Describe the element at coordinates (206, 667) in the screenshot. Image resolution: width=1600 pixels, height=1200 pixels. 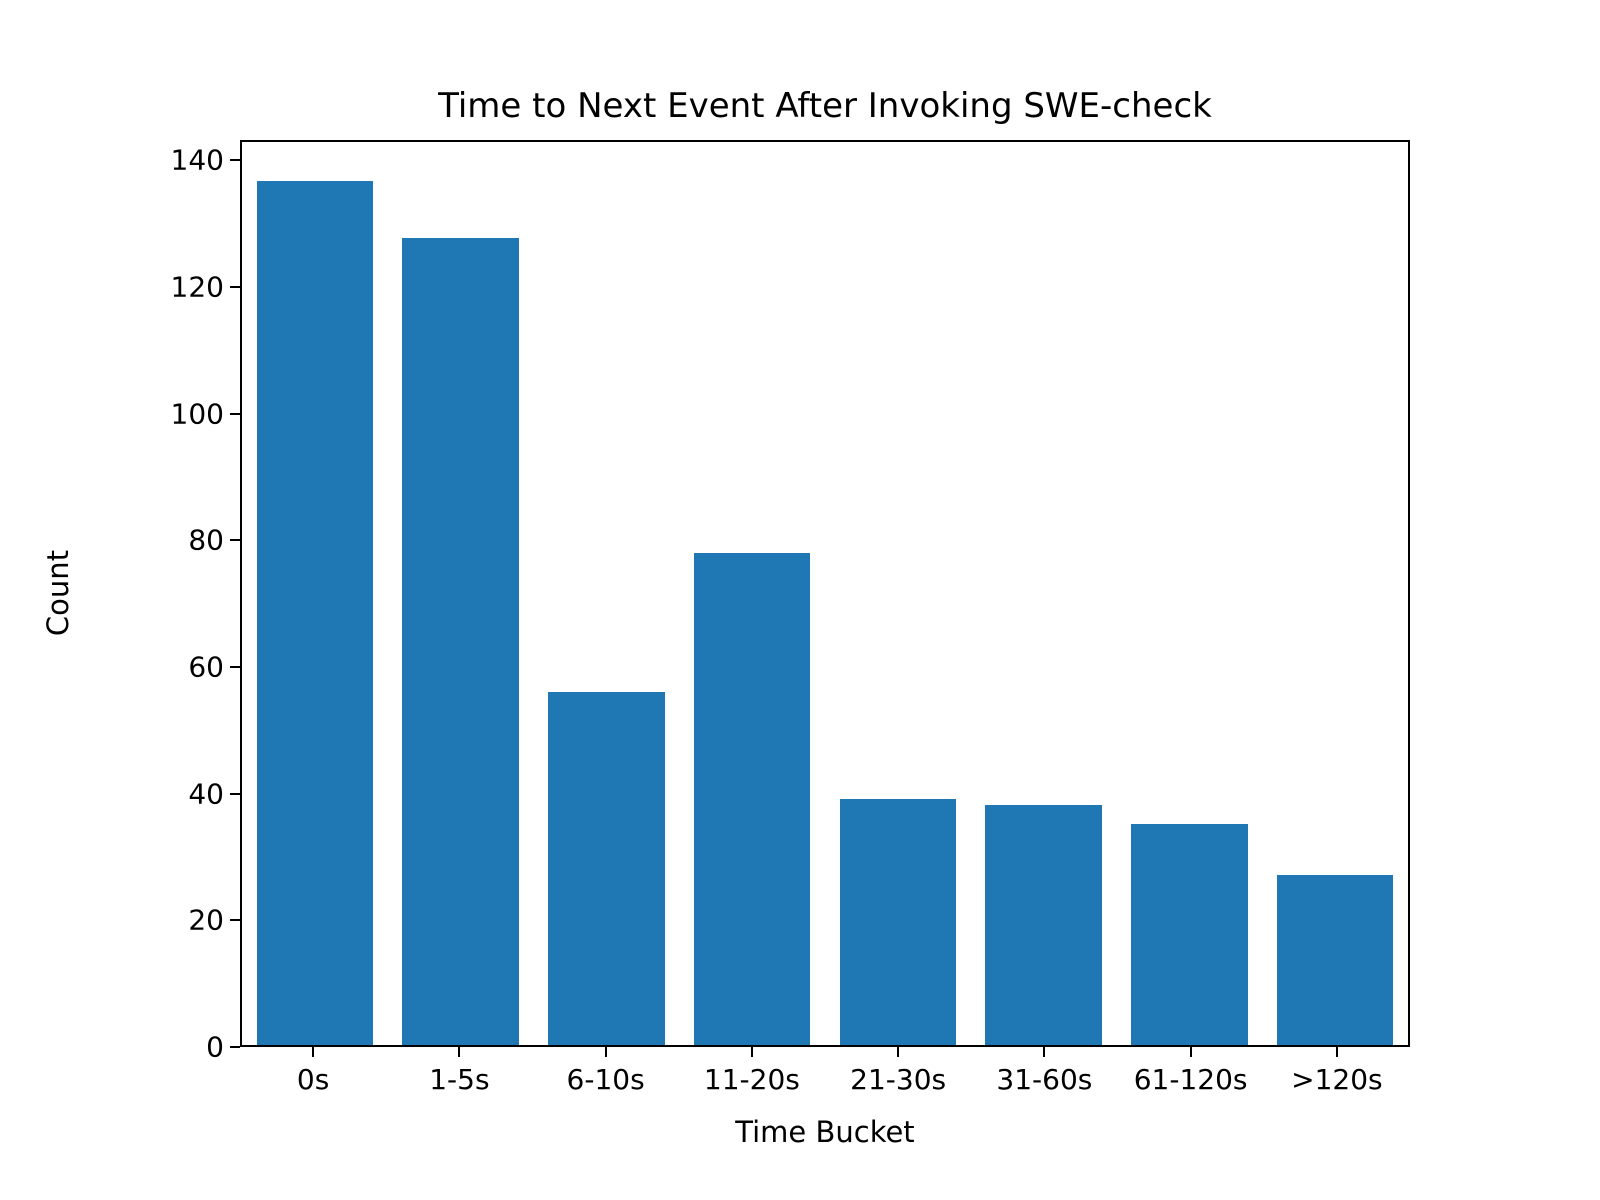
I see `y-tick-label: 60` at that location.